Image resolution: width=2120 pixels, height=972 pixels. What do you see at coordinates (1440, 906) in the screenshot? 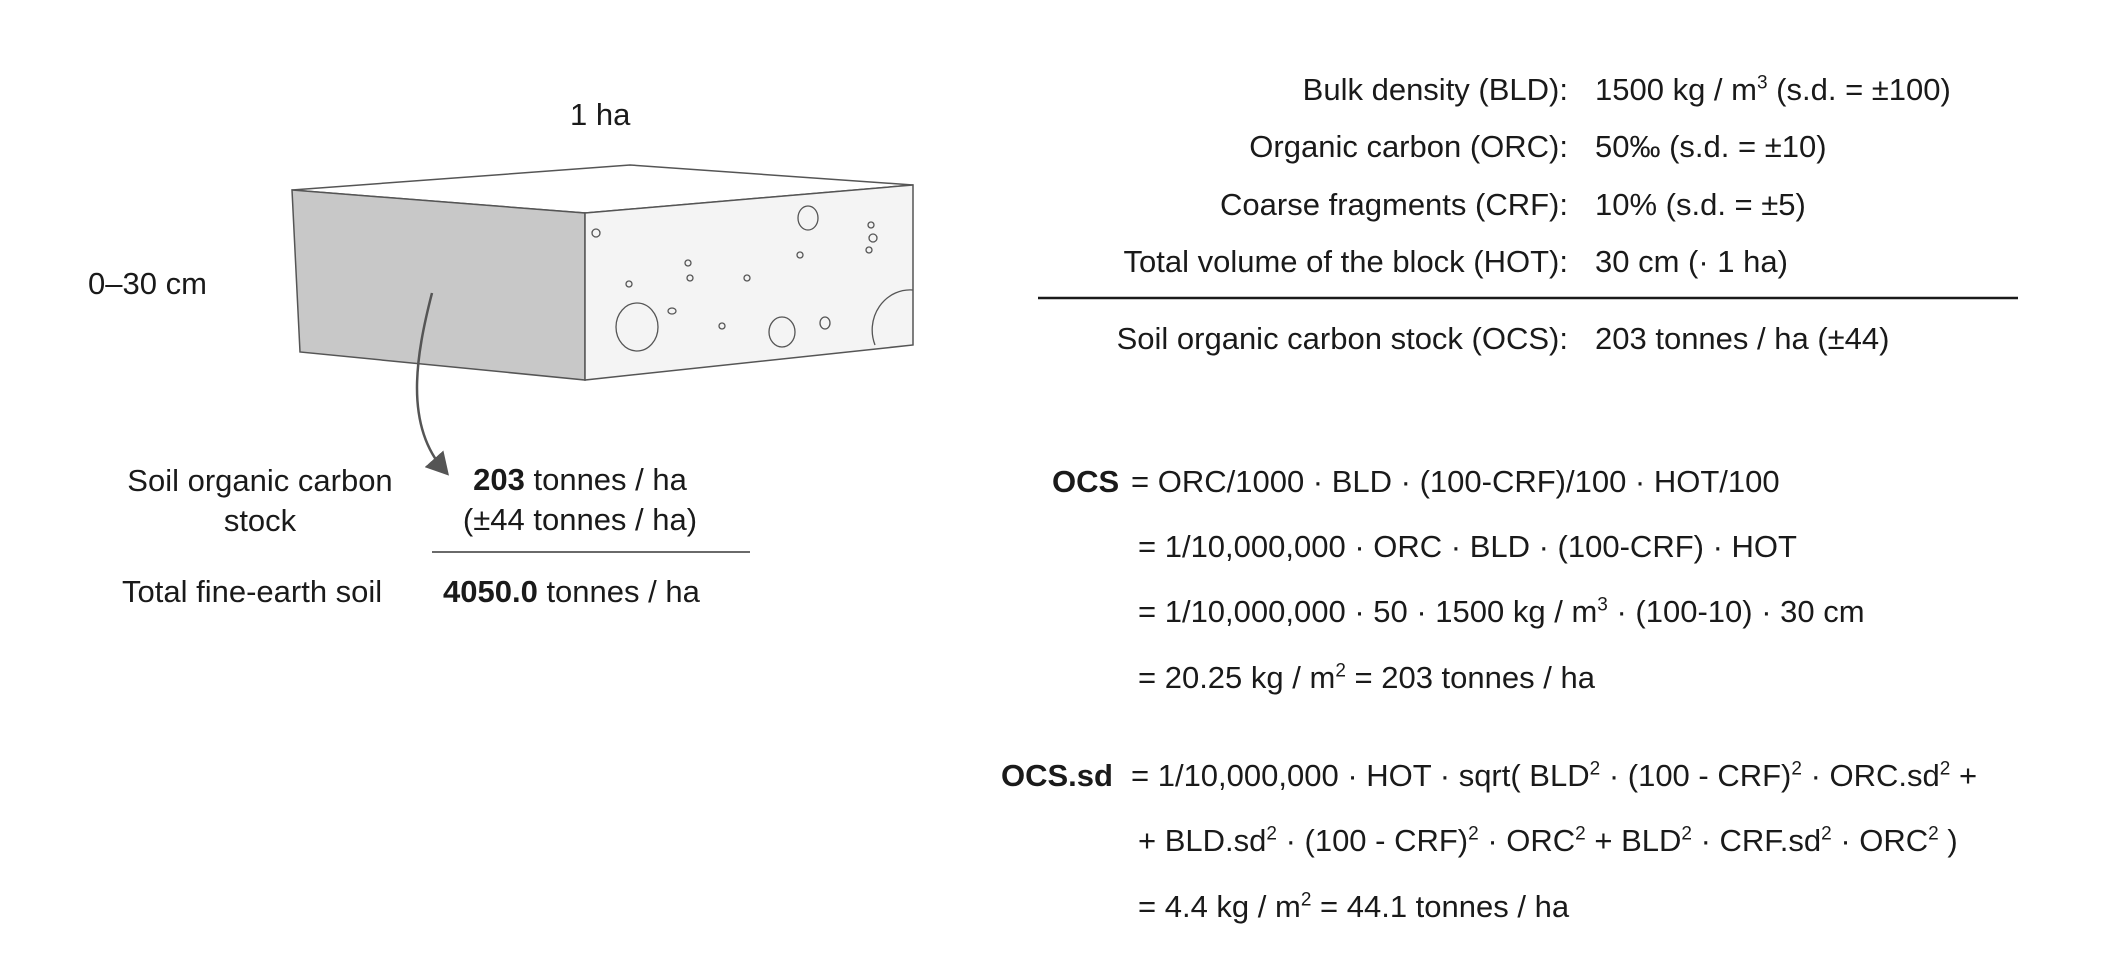
I see `sd-line3-rest: = 44.1 tonnes / ha` at bounding box center [1440, 906].